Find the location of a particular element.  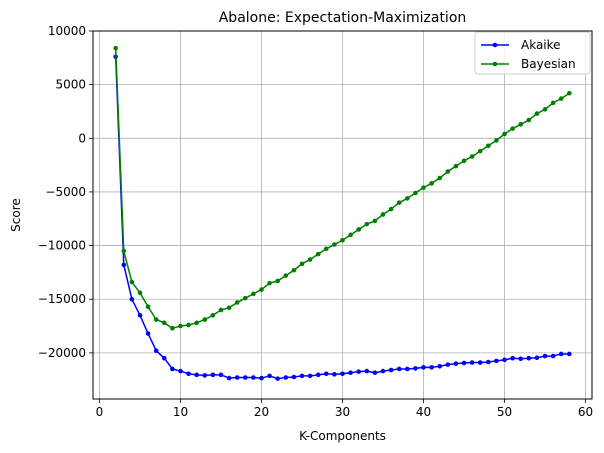

x-axis-label: K-Components is located at coordinates (342, 436).